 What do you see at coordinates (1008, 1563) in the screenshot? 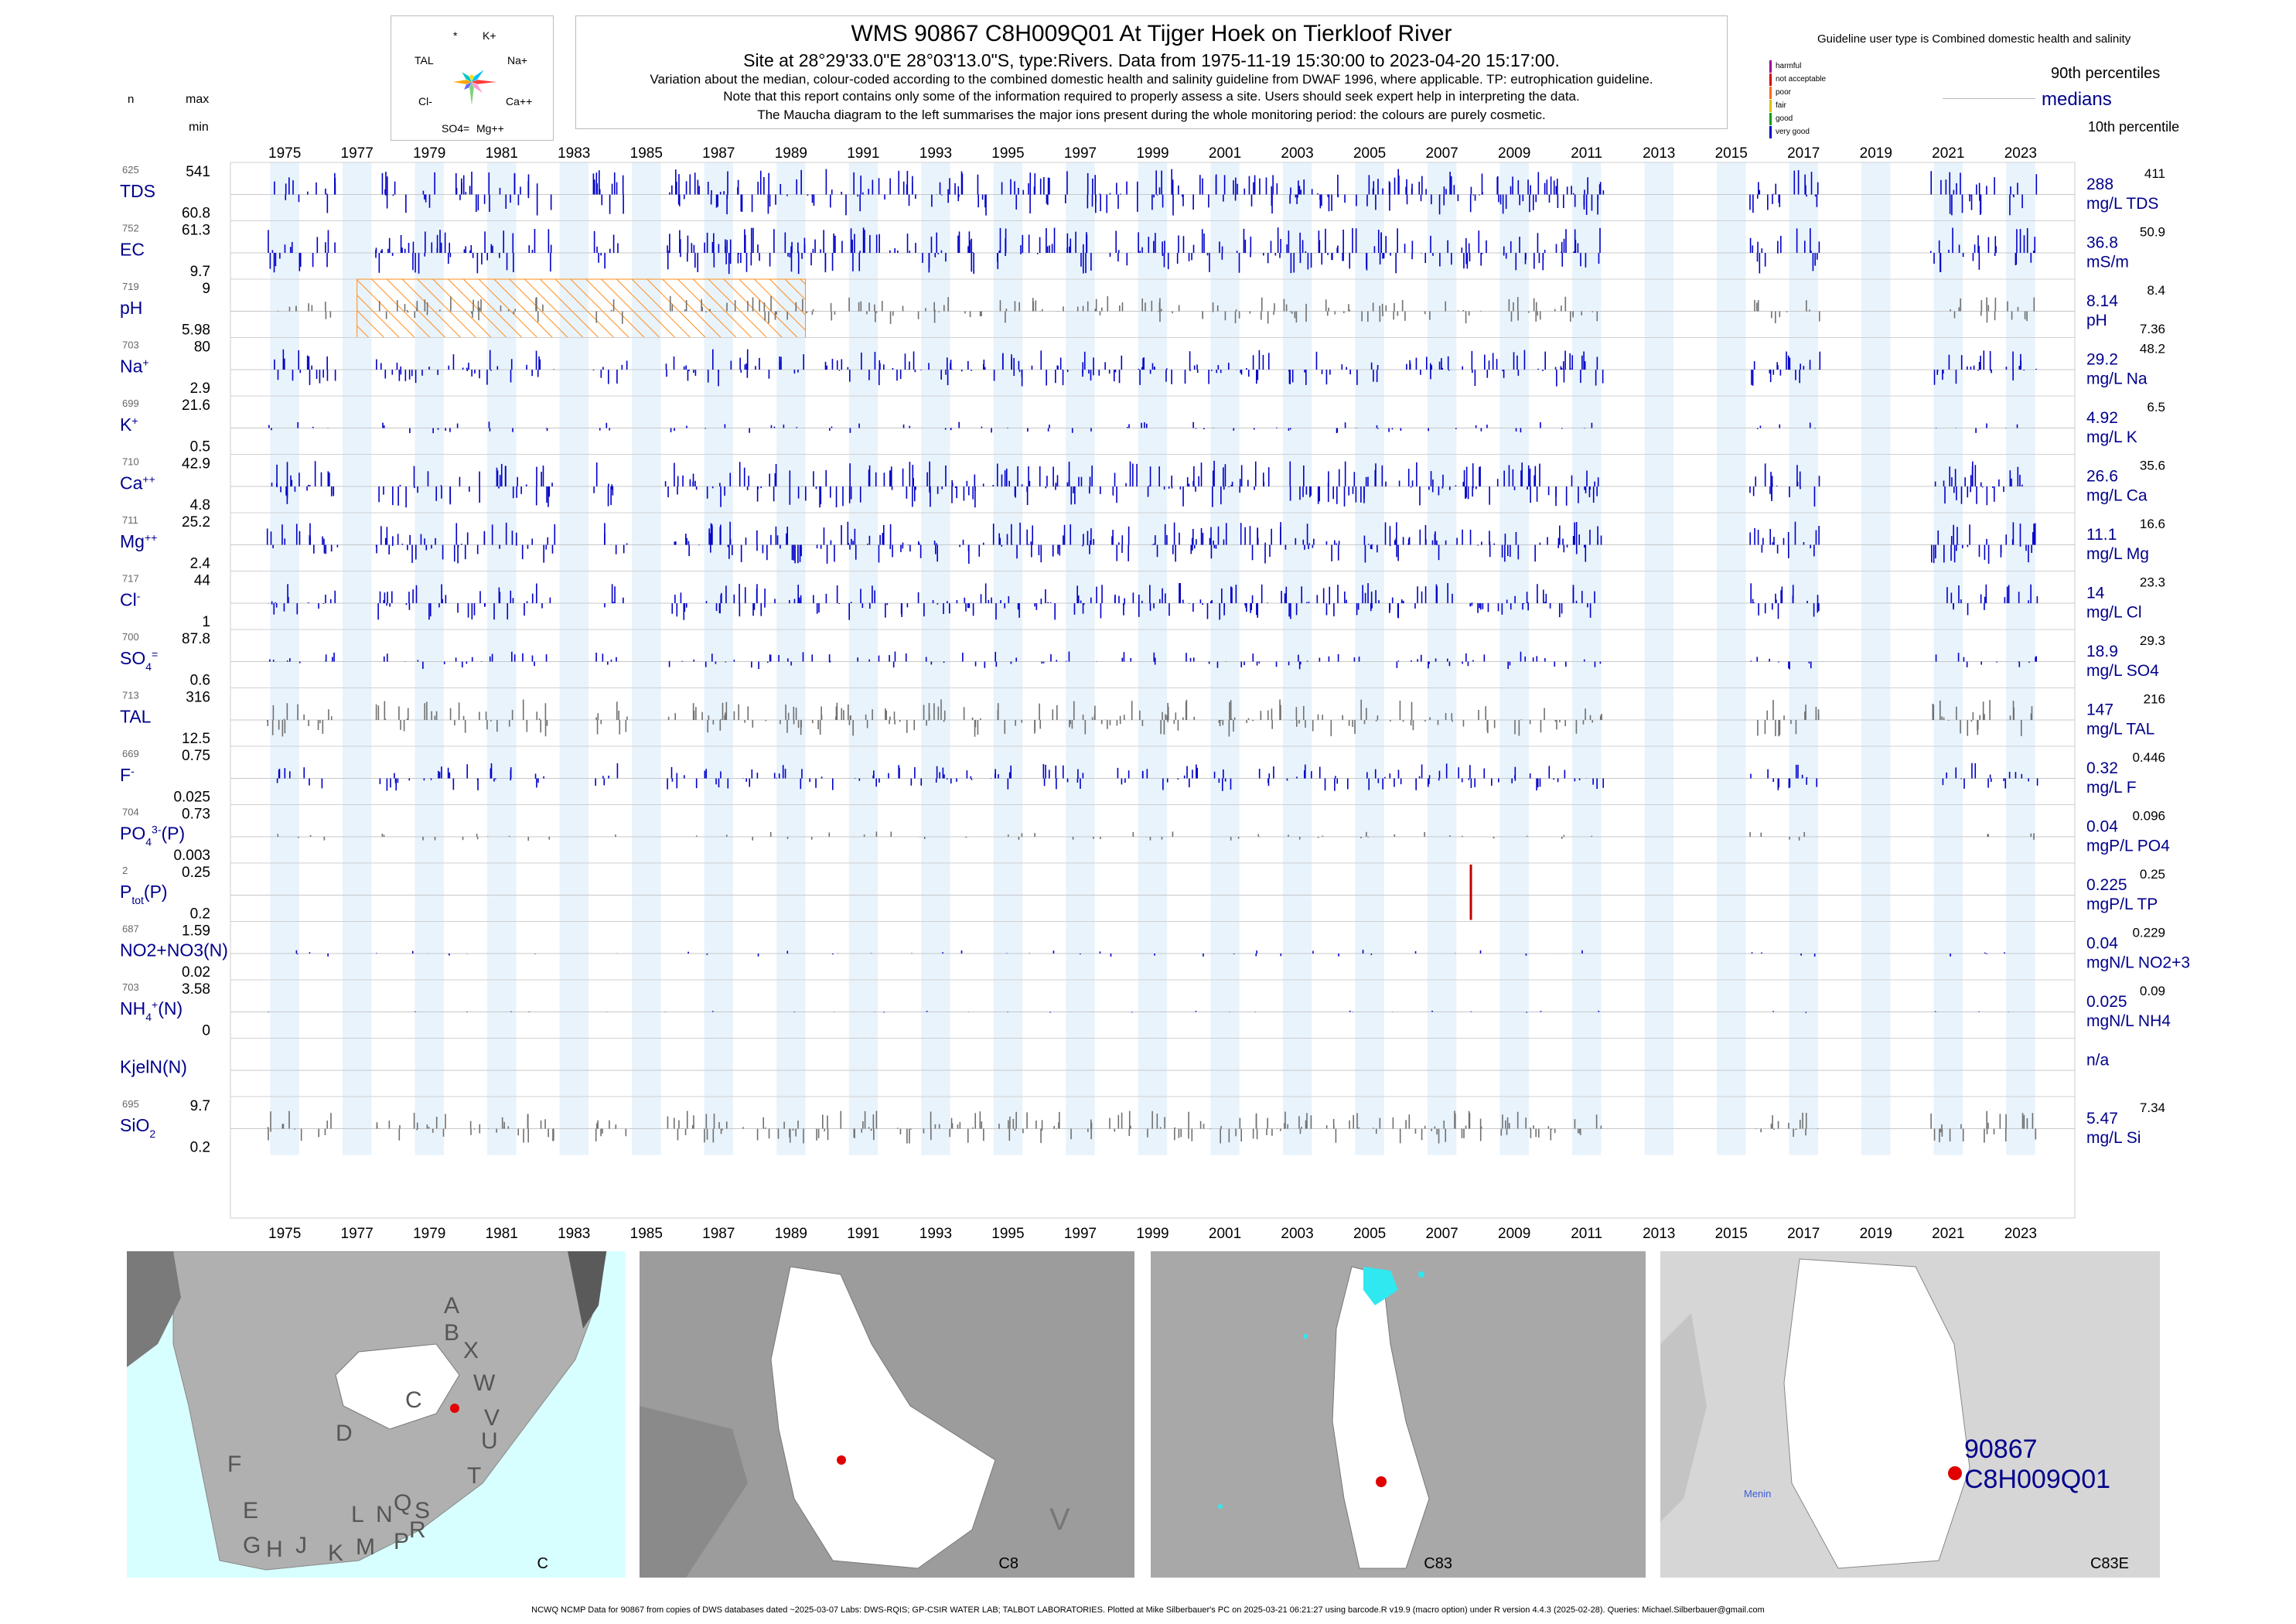
I see `map-caption-c8: C8` at bounding box center [1008, 1563].